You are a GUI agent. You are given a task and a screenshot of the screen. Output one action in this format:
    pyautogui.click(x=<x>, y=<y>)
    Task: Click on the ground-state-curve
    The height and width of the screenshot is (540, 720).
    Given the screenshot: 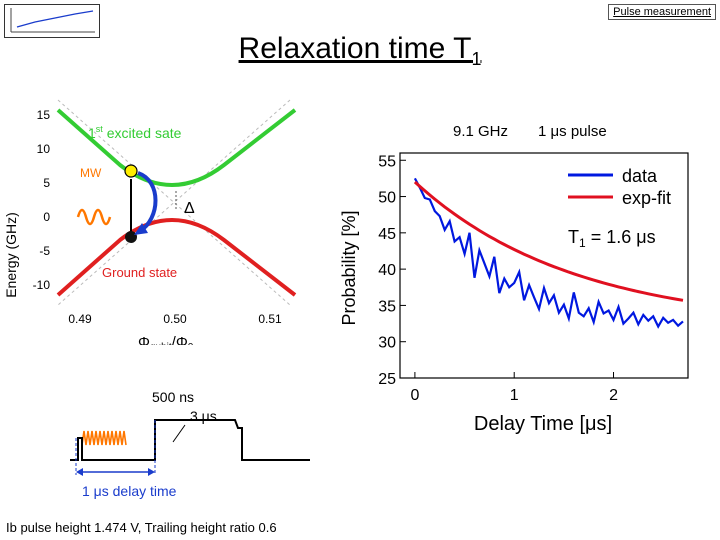 What is the action you would take?
    pyautogui.click(x=176, y=257)
    